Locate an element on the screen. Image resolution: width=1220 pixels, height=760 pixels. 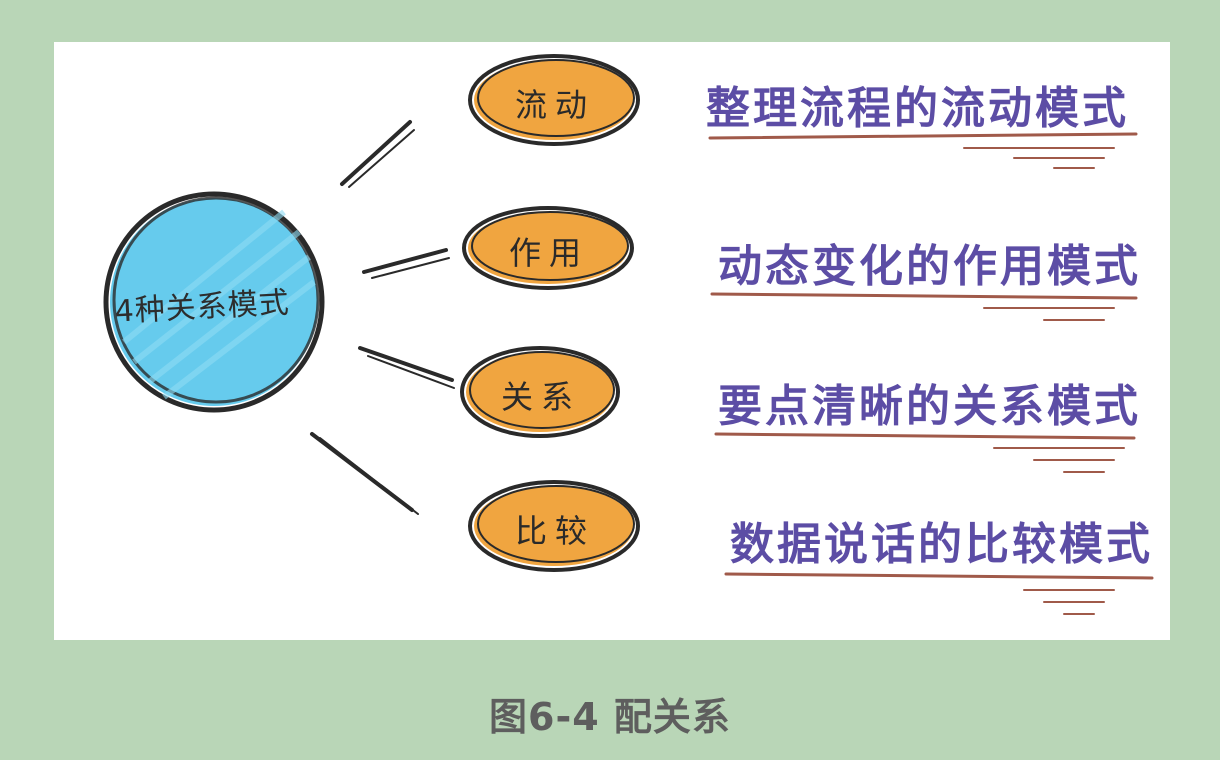
description-relation: 要点清晰的关系模式 is located at coordinates (929, 406).